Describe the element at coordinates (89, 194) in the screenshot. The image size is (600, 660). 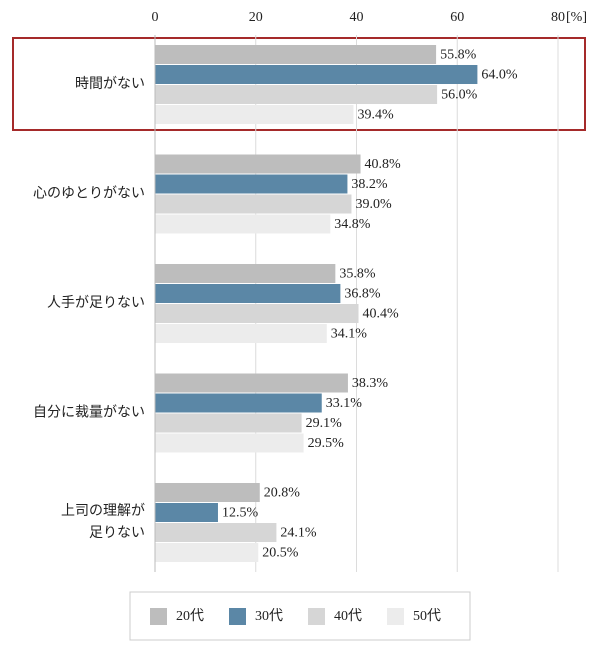
I see `category-label: 心のゆとりがない` at that location.